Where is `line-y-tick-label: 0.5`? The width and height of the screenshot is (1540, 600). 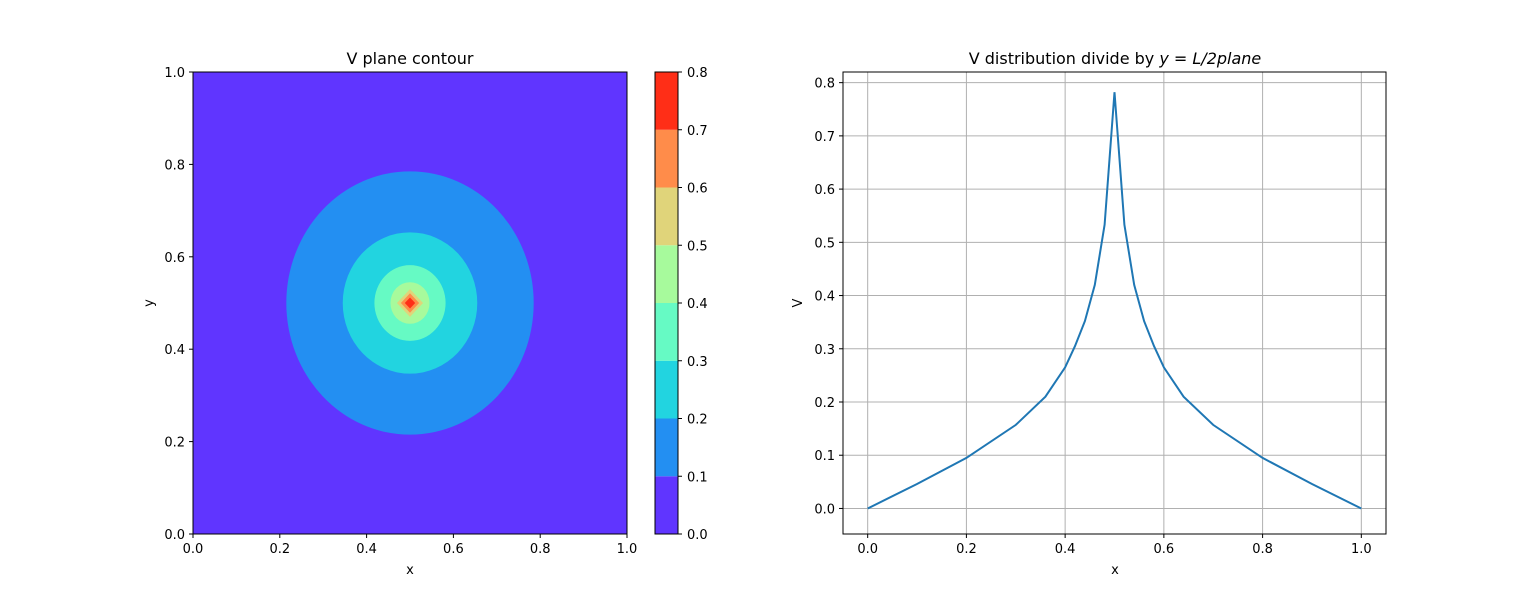
line-y-tick-label: 0.5 is located at coordinates (824, 243).